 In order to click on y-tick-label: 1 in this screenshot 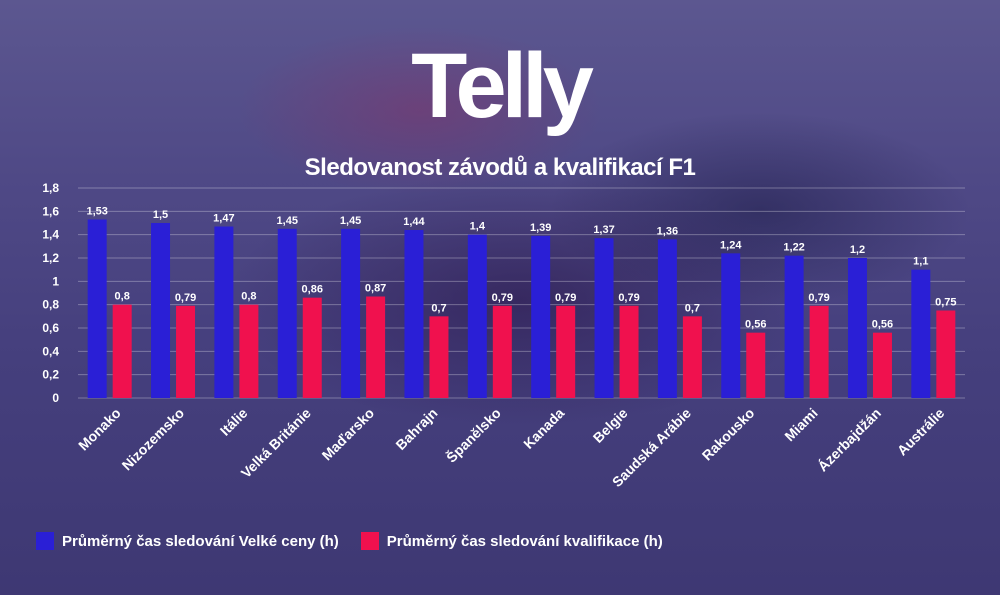, I will do `click(55, 281)`.